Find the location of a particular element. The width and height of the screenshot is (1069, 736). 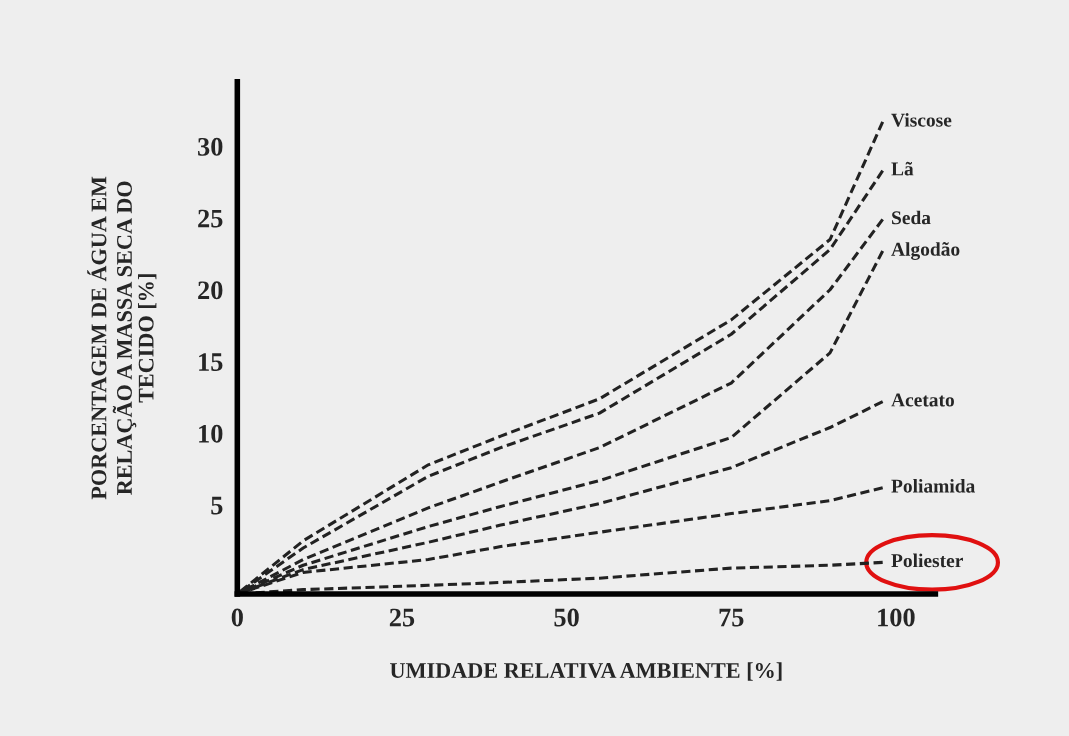

x-tick-label: 50 is located at coordinates (566, 617).